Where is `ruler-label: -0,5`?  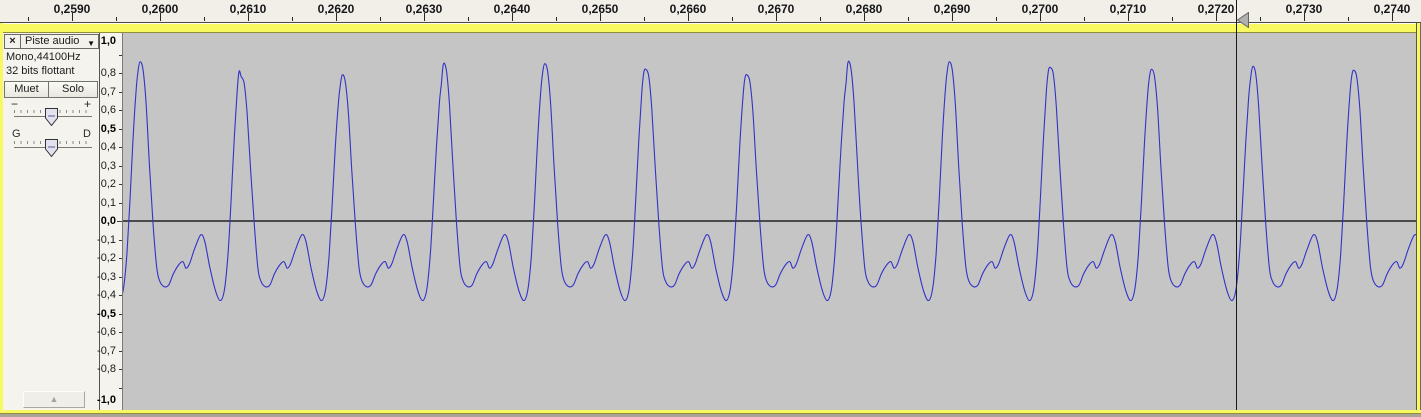
ruler-label: -0,5 is located at coordinates (106, 313).